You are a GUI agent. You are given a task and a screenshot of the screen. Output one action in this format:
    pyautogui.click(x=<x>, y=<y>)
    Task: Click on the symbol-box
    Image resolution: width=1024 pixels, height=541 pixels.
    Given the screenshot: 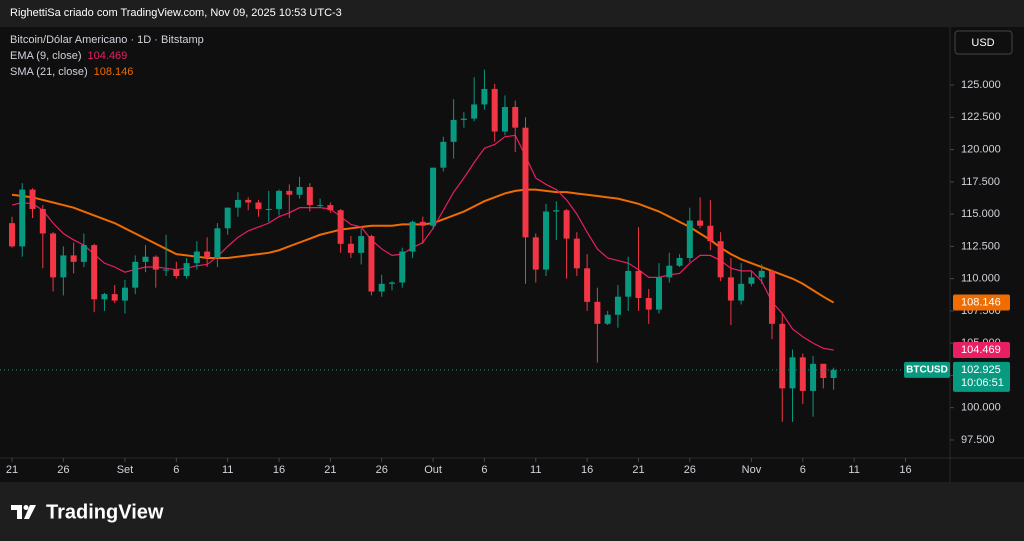 What is the action you would take?
    pyautogui.click(x=927, y=369)
    